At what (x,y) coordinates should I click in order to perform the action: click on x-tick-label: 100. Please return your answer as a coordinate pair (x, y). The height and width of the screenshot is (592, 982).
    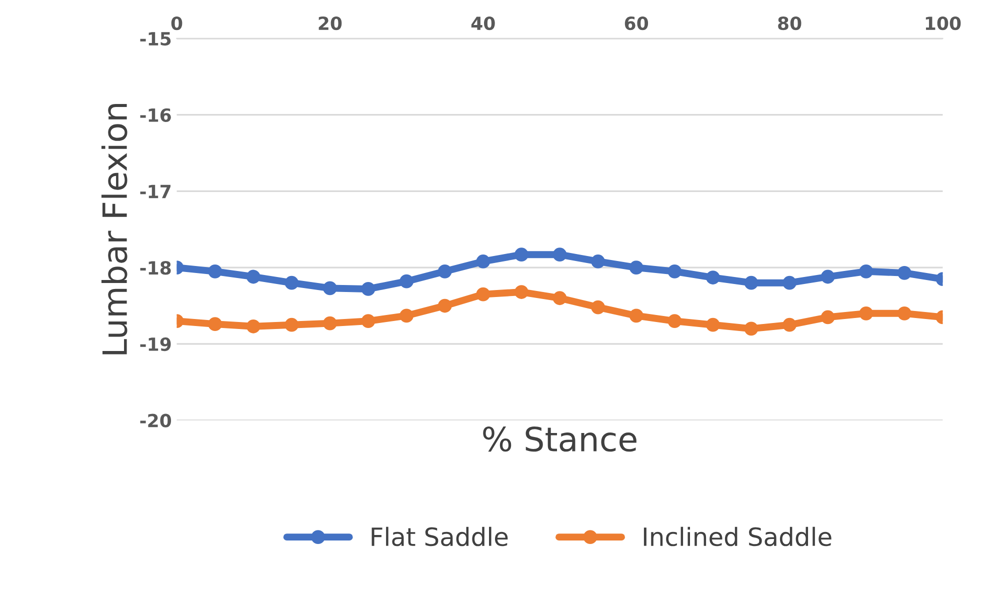
    Looking at the image, I should click on (943, 23).